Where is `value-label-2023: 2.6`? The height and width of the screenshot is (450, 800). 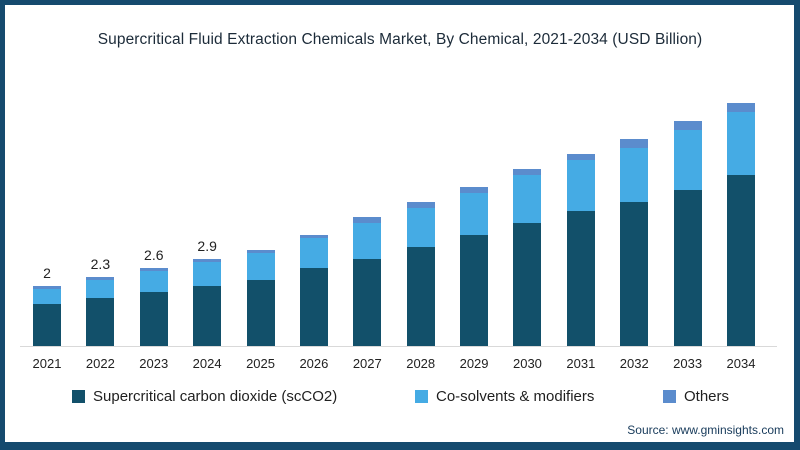
value-label-2023: 2.6 is located at coordinates (154, 255).